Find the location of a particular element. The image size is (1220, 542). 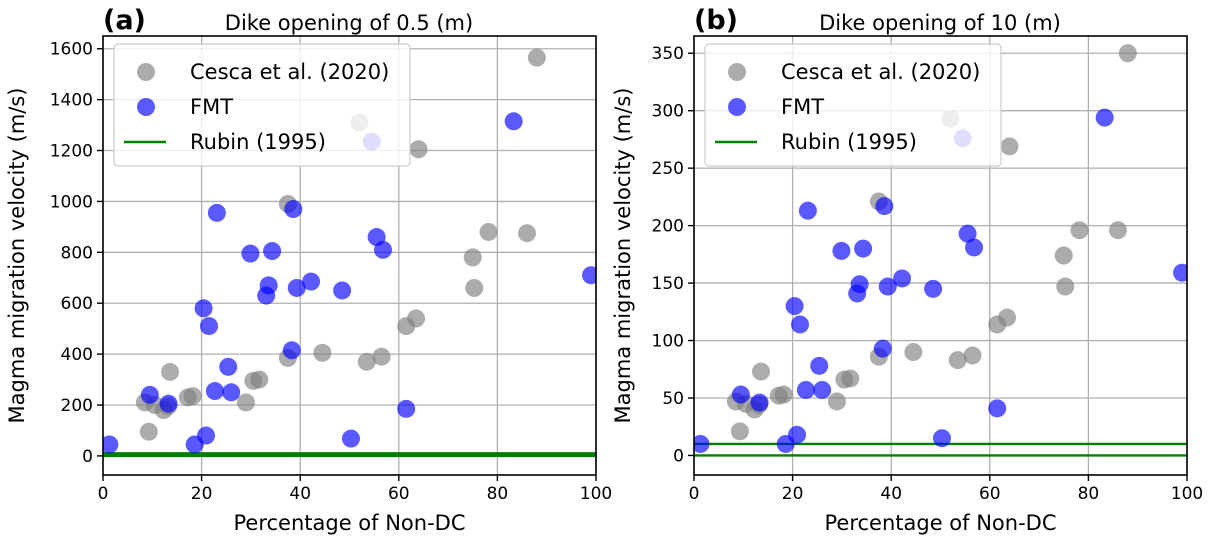

legend-label: Rubin (1995) is located at coordinates (258, 142).